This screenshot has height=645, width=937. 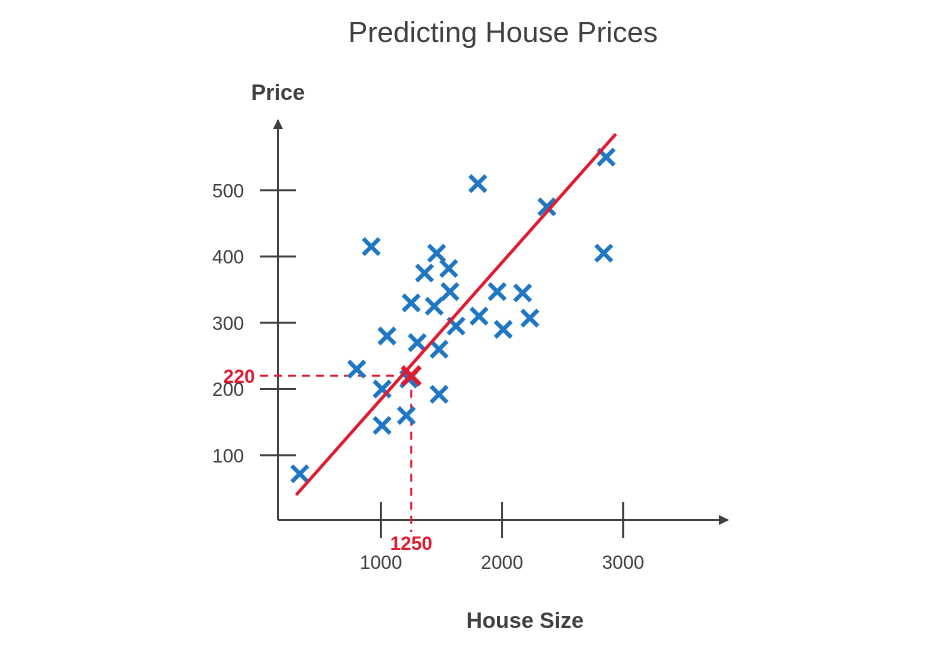 I want to click on x-axis-label: House Size, so click(x=524, y=620).